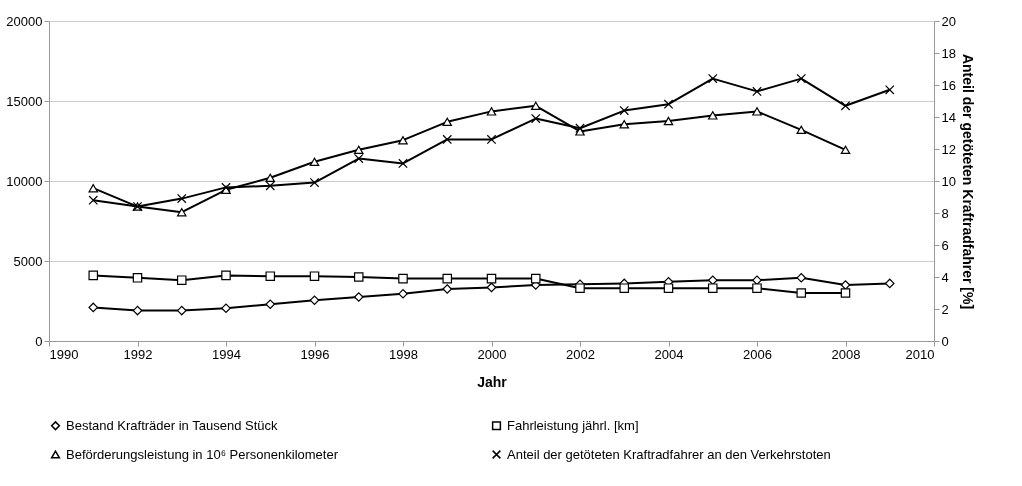  I want to click on y2-tick-label: 0, so click(945, 341).